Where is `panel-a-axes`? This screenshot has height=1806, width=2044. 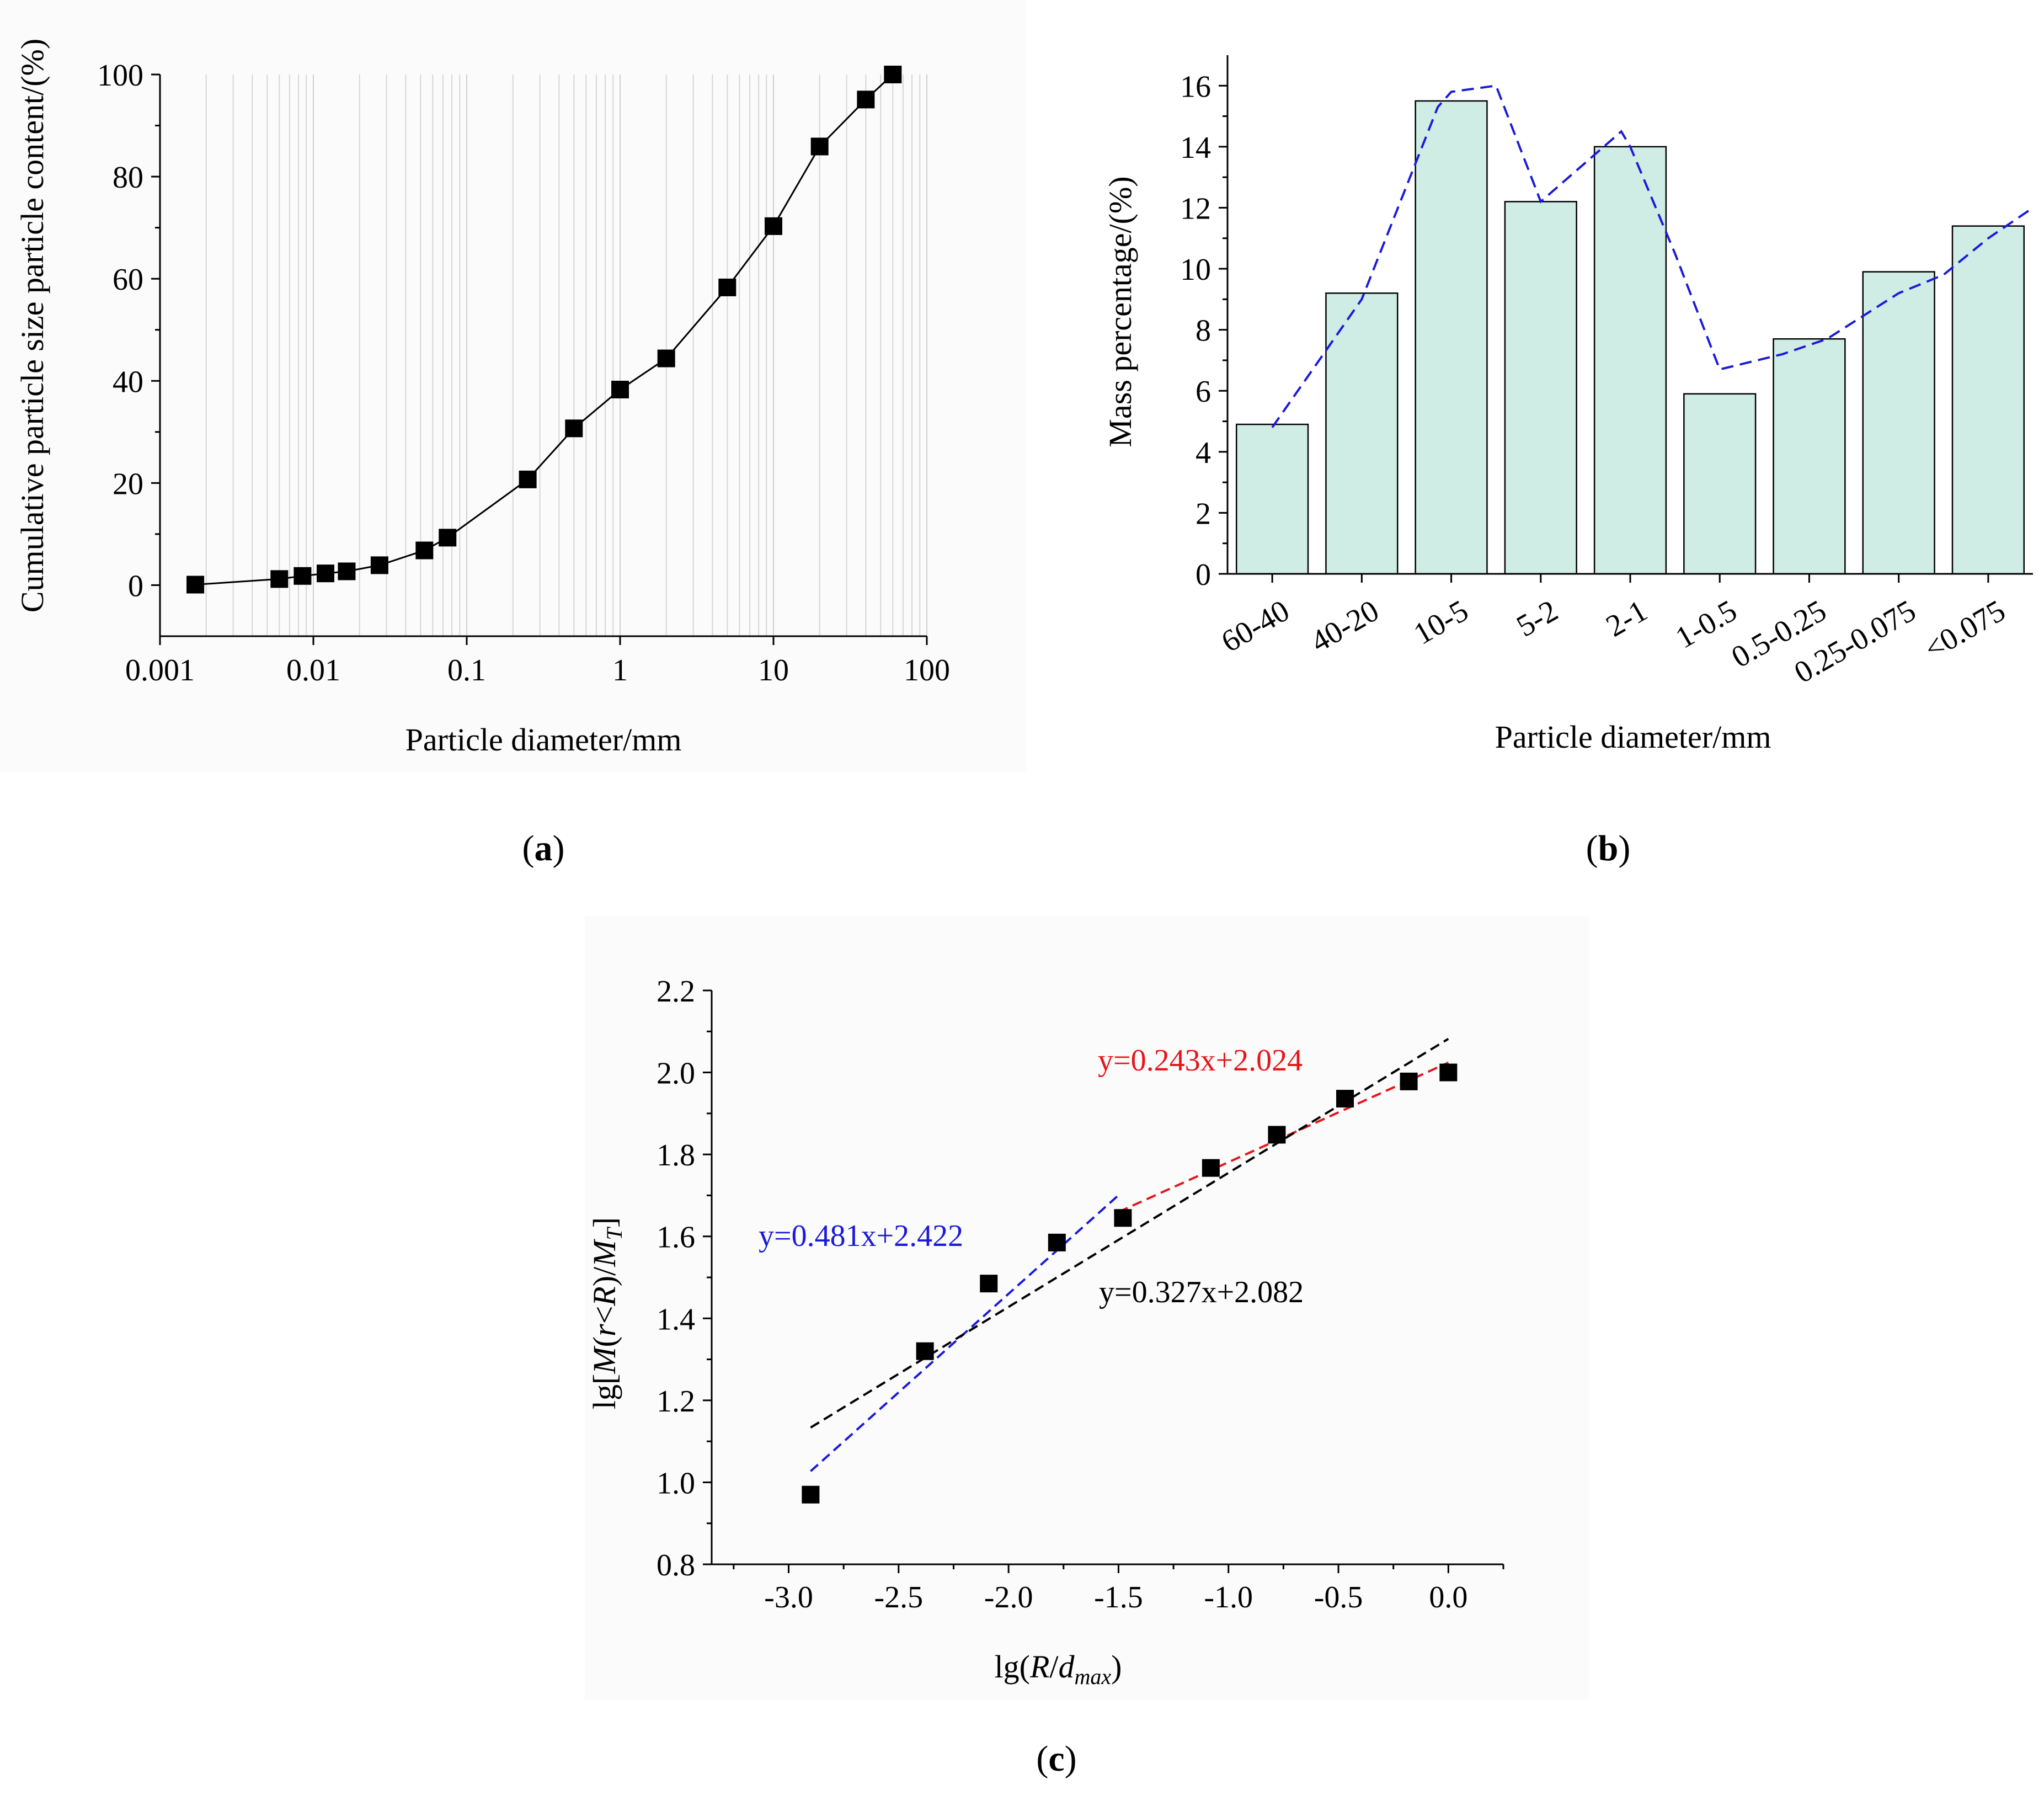 panel-a-axes is located at coordinates (543, 355).